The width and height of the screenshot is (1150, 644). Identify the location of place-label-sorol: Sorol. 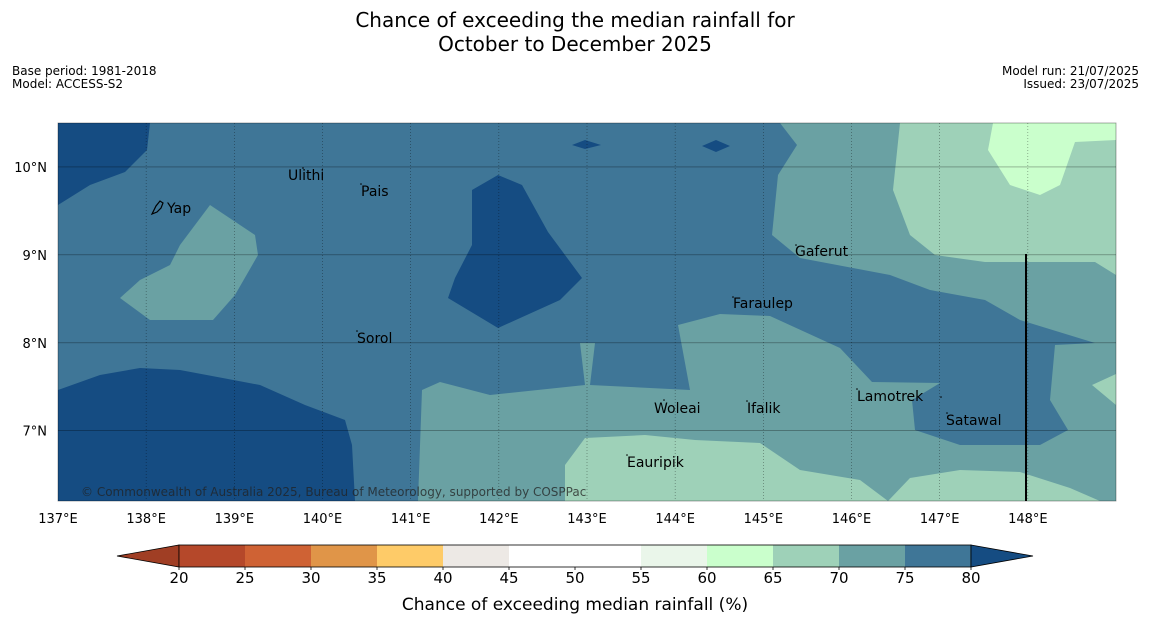
(374, 339).